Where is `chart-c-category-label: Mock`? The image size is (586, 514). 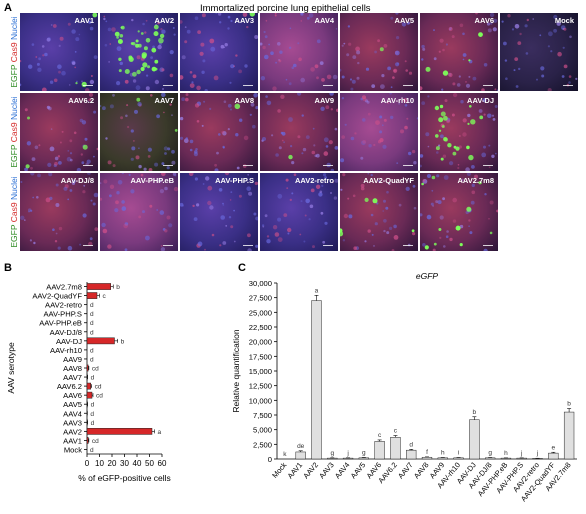 chart-c-category-label: Mock is located at coordinates (279, 470).